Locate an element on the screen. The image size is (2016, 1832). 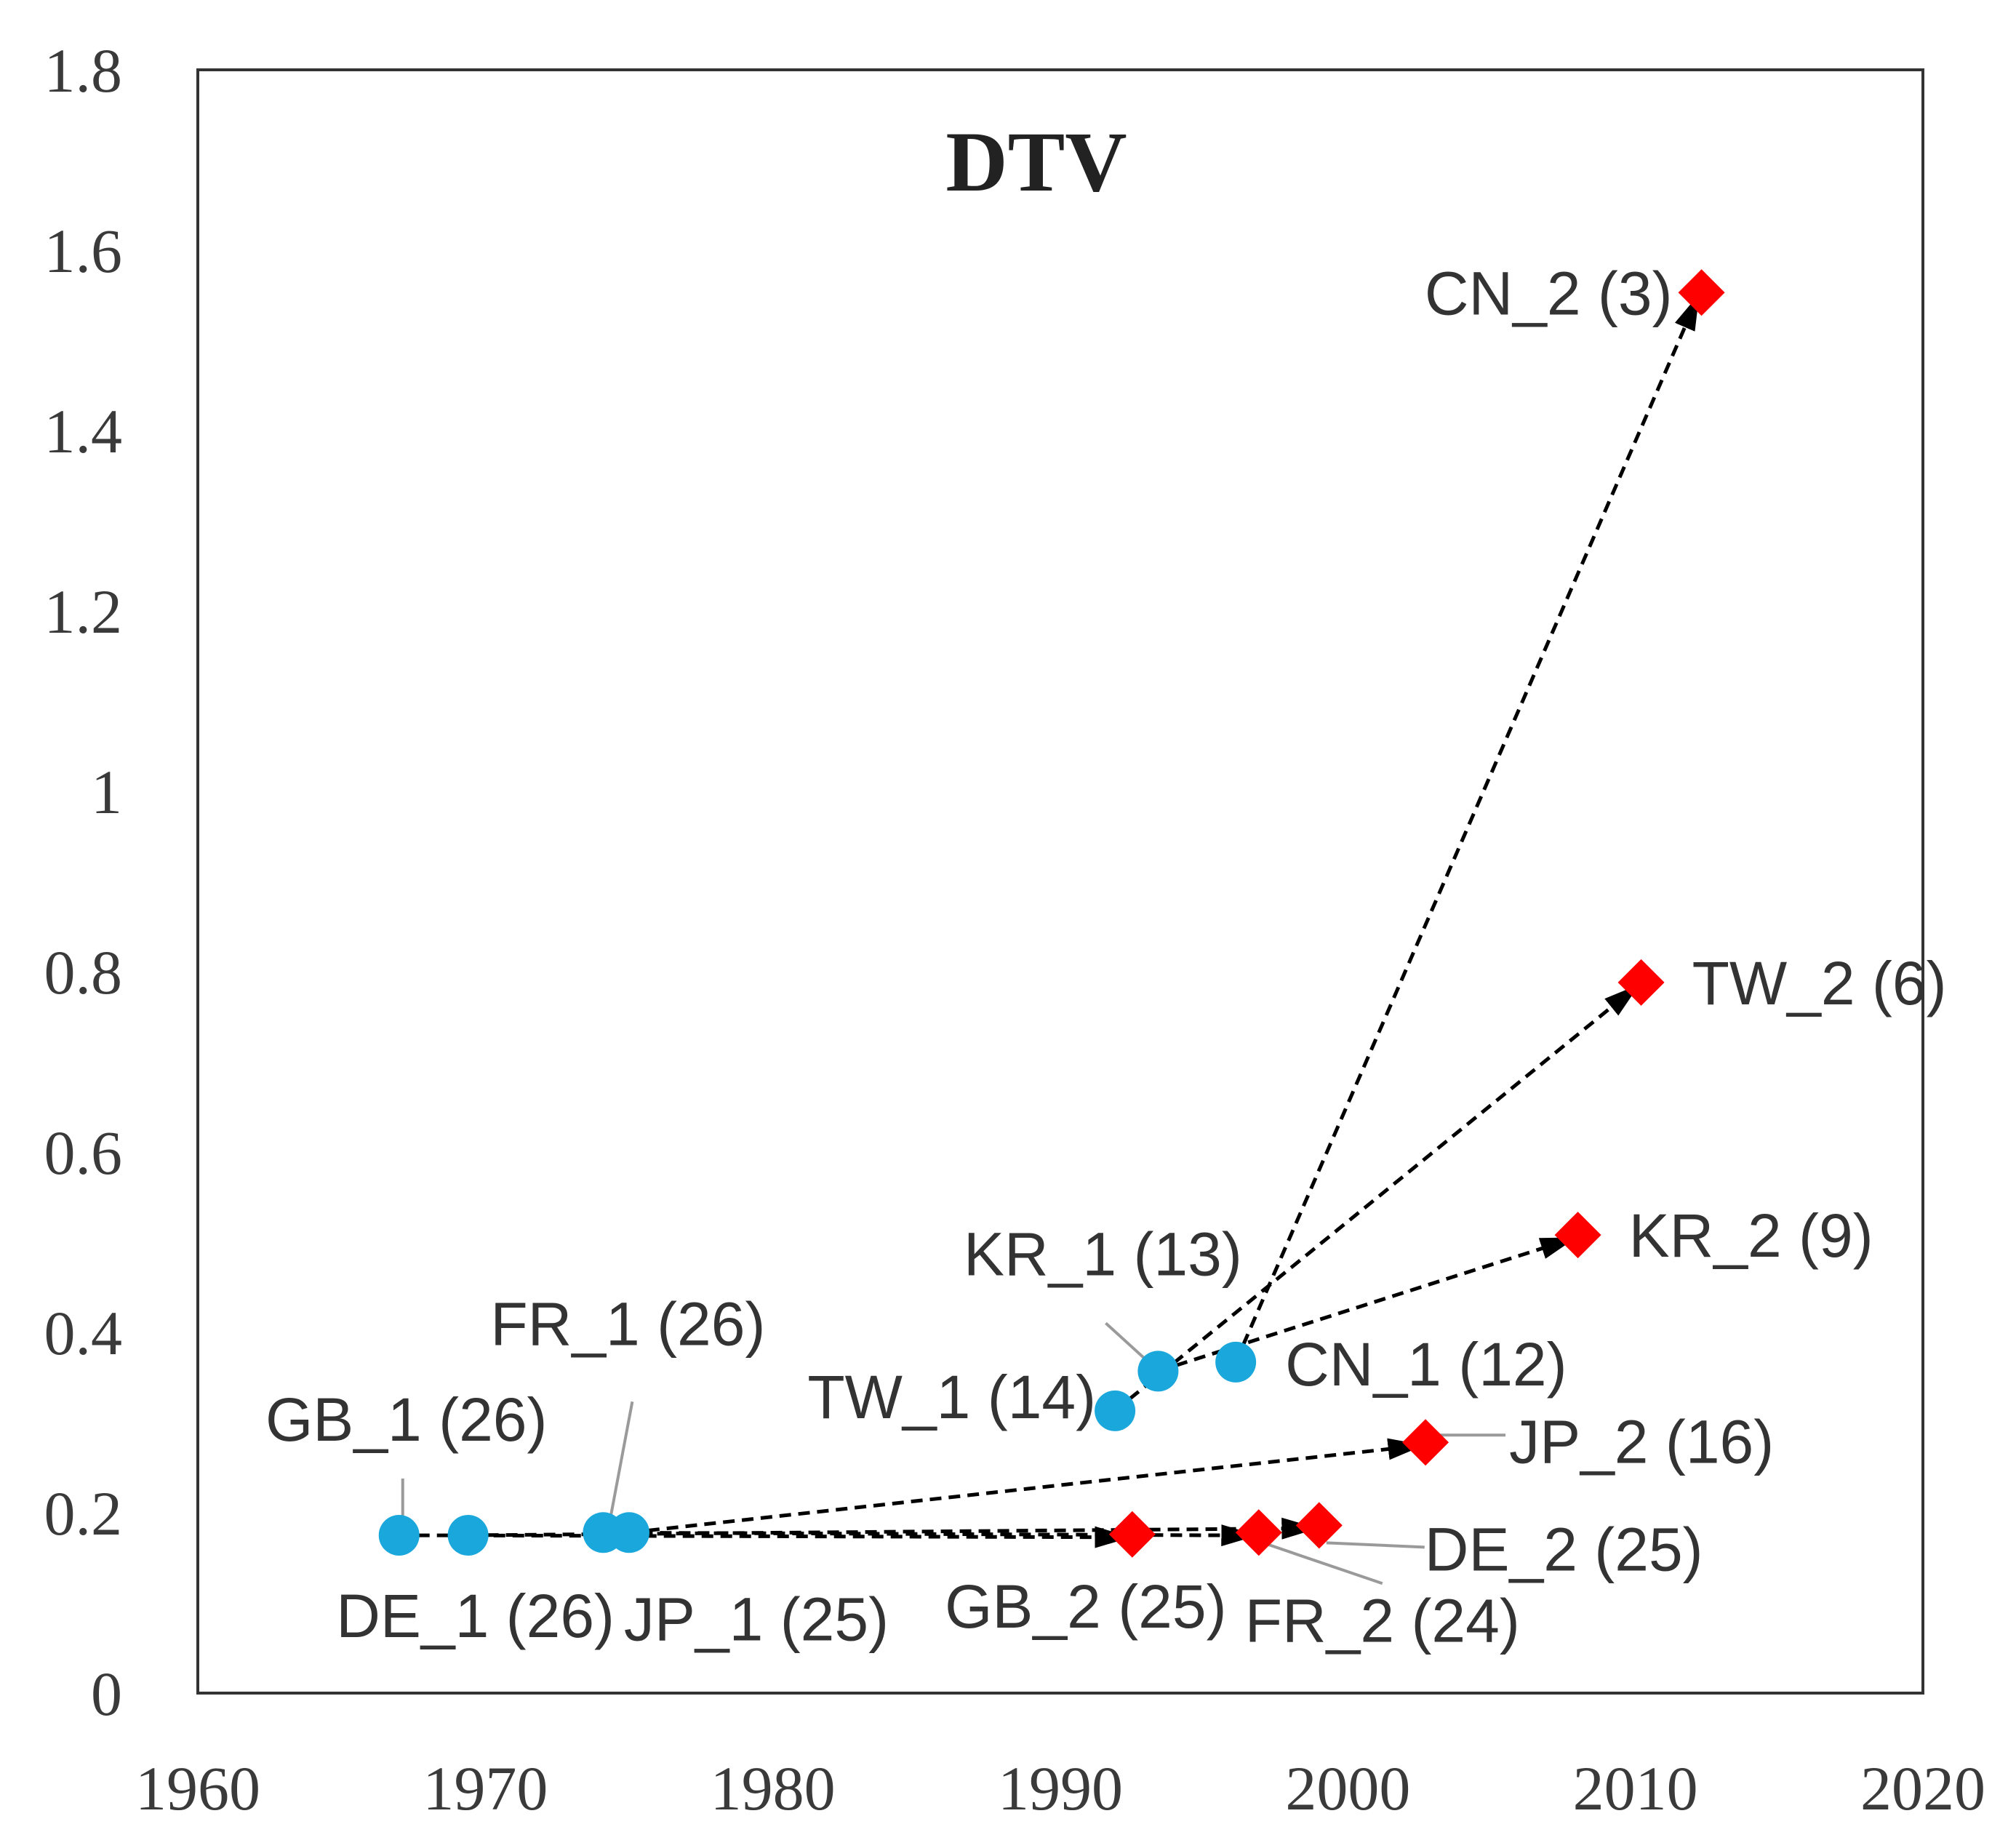
x-tick-label-1980: 1980 is located at coordinates (773, 1788).